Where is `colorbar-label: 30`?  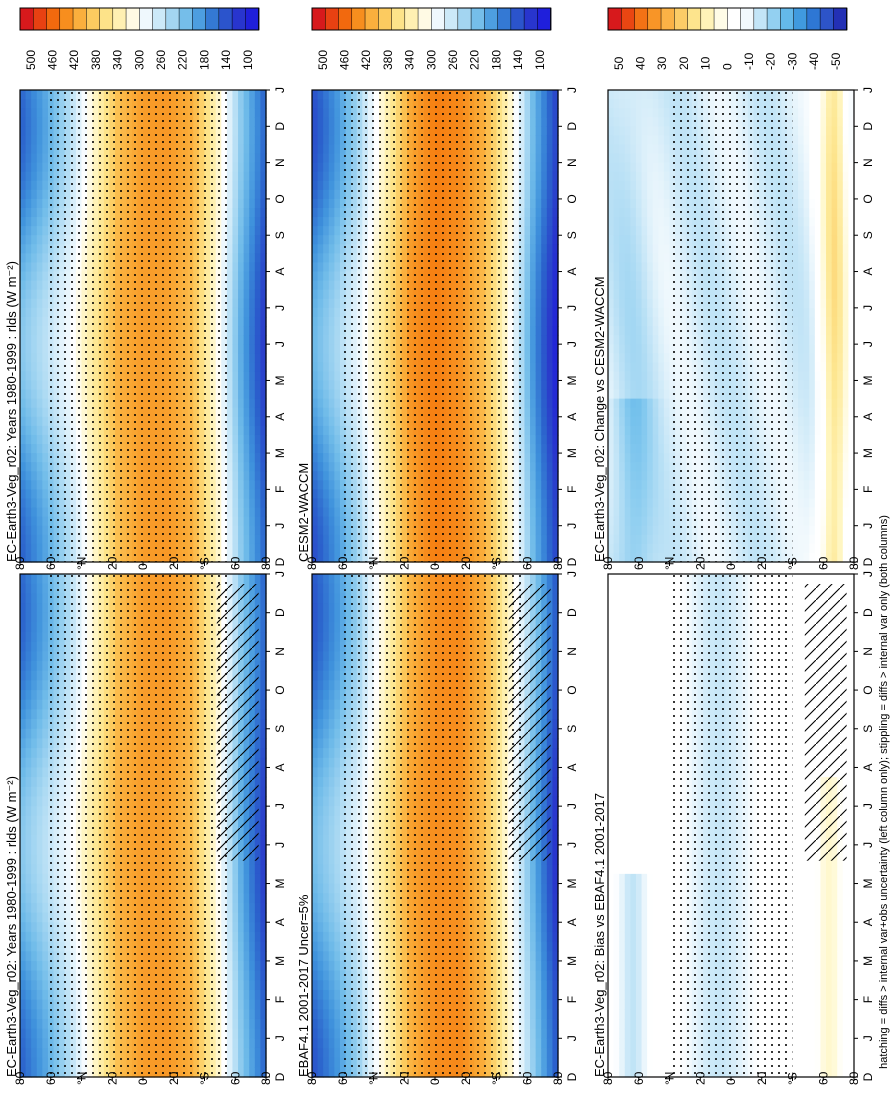
colorbar-label: 30 is located at coordinates (662, 63).